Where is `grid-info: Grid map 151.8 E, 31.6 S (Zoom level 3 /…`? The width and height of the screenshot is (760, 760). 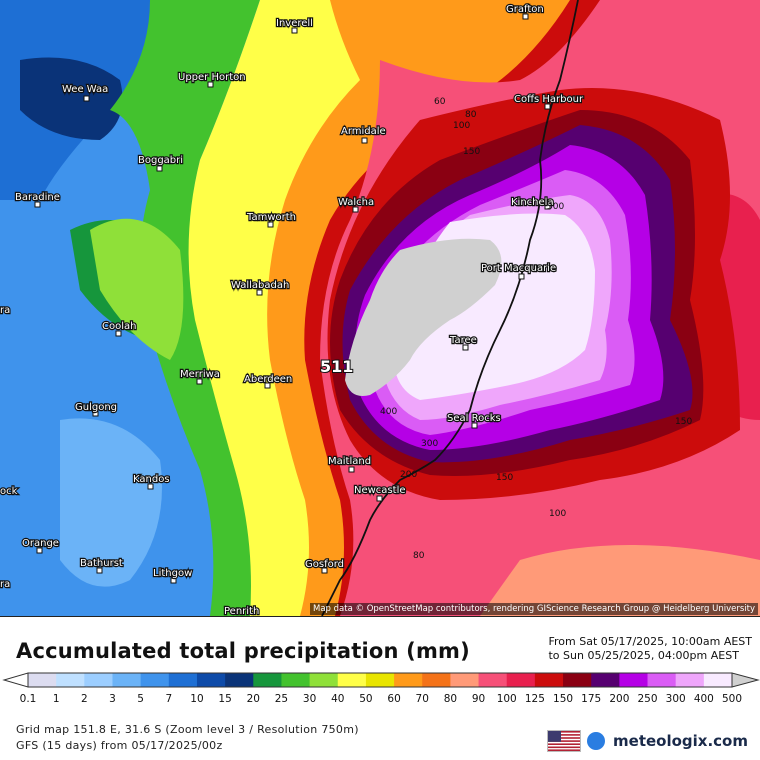 grid-info: Grid map 151.8 E, 31.6 S (Zoom level 3 /… is located at coordinates (187, 729).